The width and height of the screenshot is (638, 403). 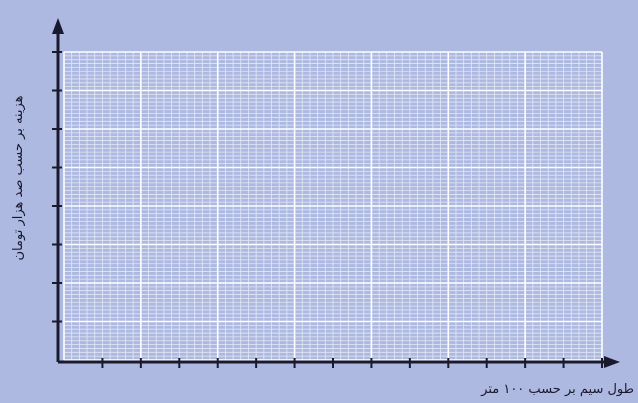 What do you see at coordinates (557, 389) in the screenshot?
I see `x-axis-label: طول سیم بر حسب ۱۰۰ متر` at bounding box center [557, 389].